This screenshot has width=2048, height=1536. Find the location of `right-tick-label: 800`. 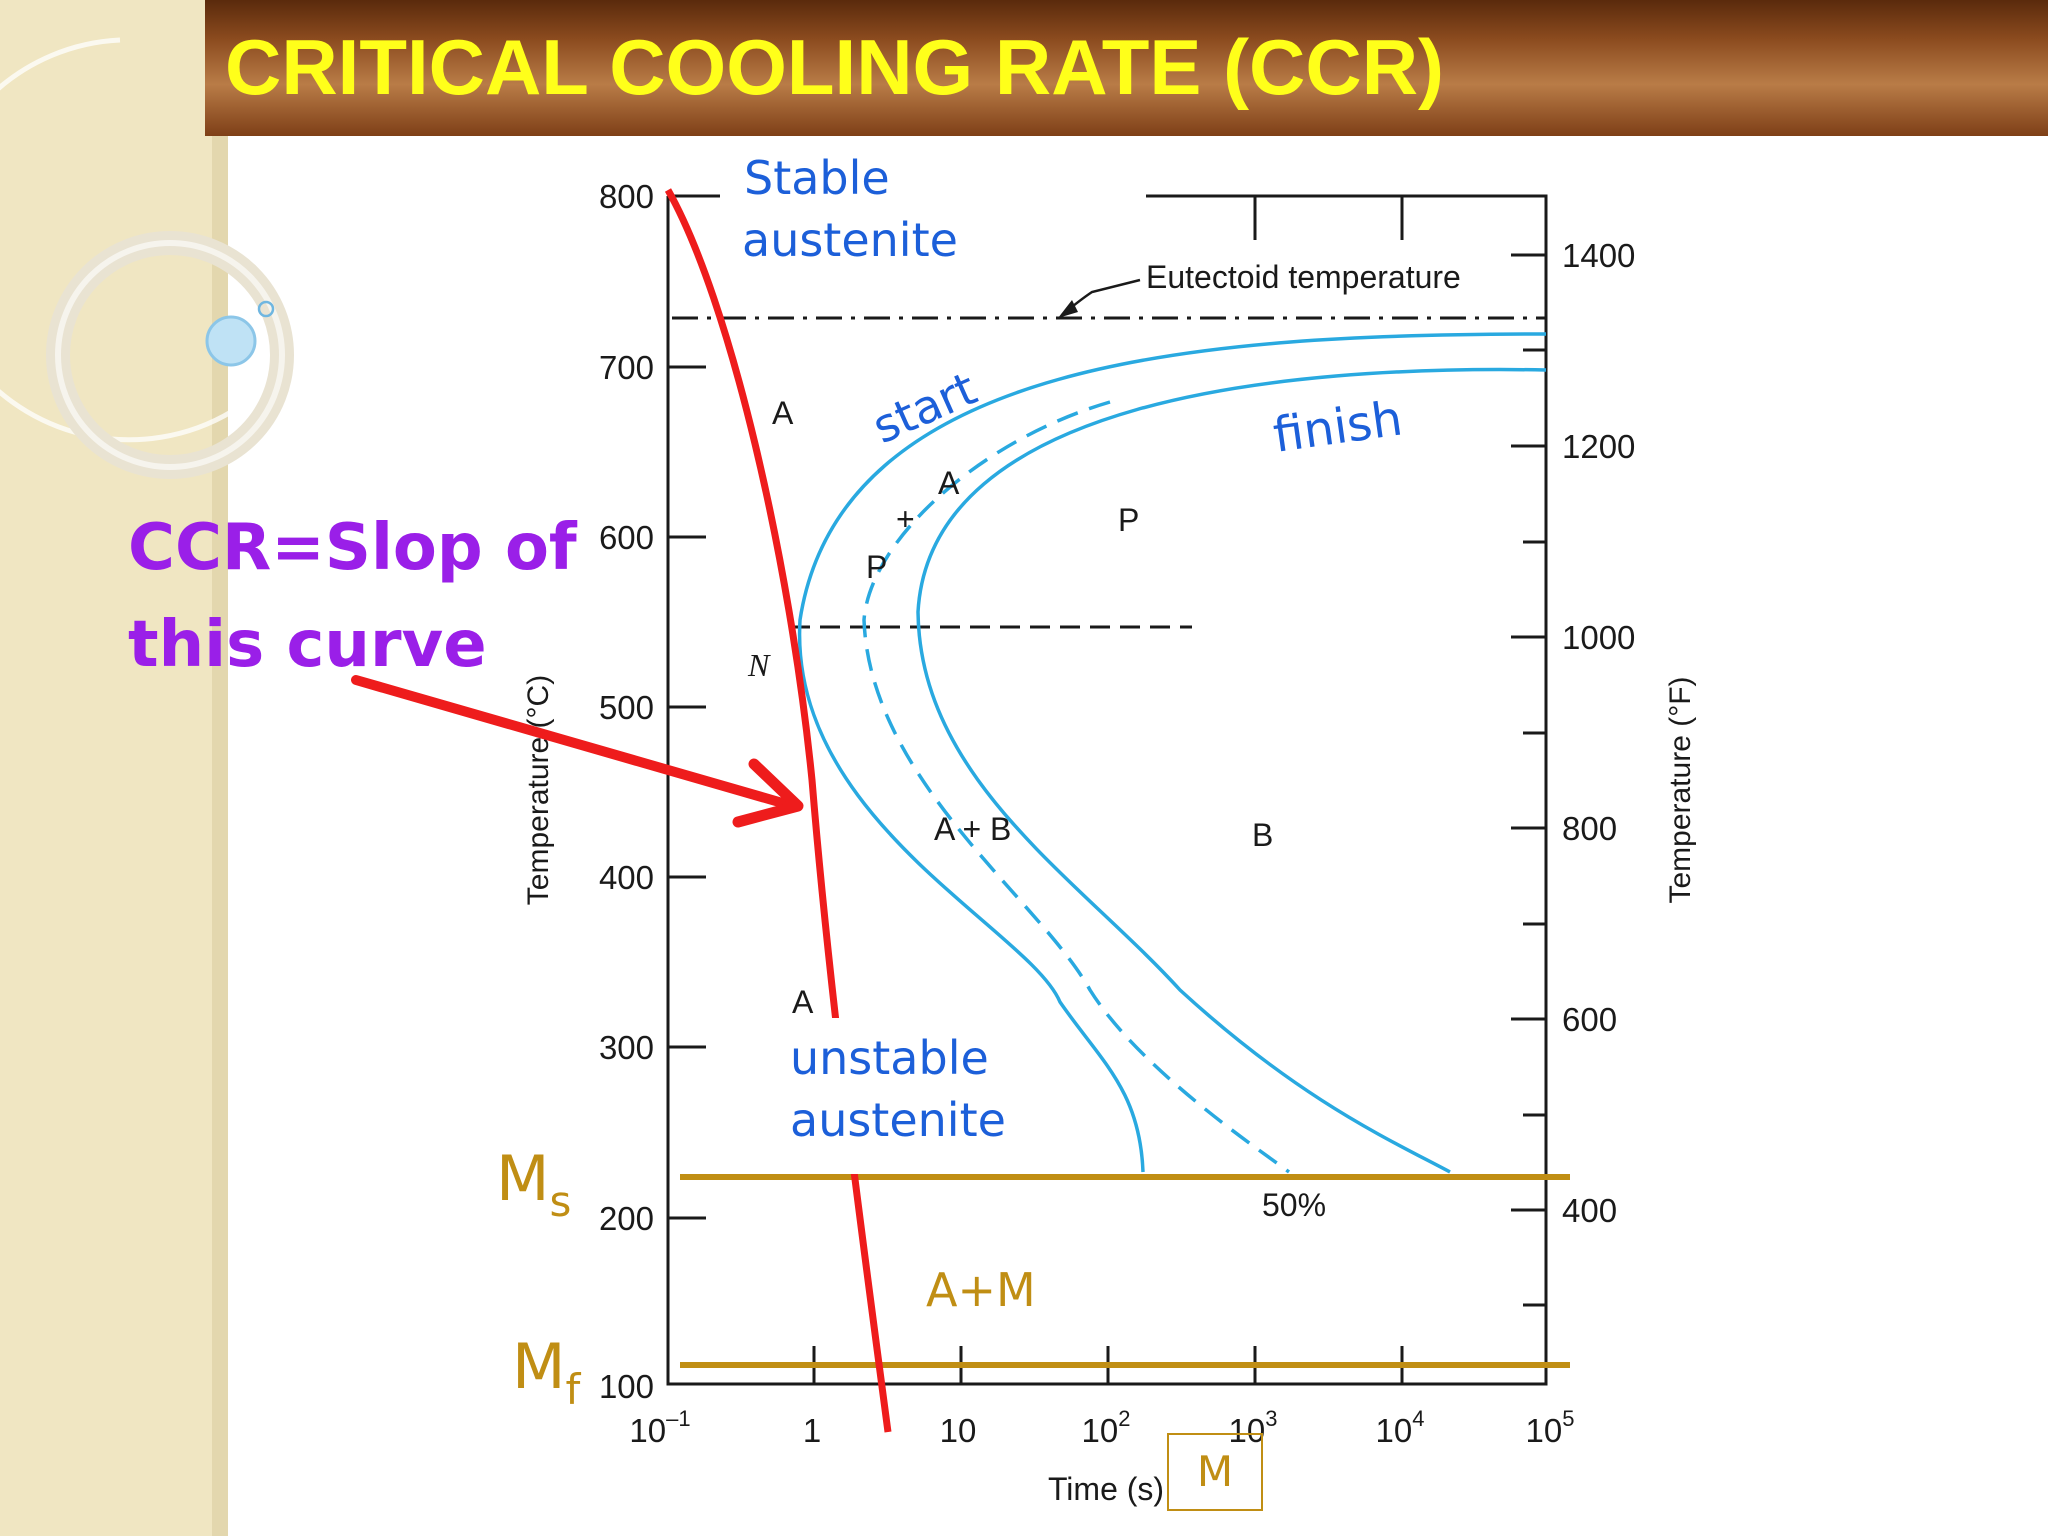

right-tick-label: 800 is located at coordinates (1589, 828).